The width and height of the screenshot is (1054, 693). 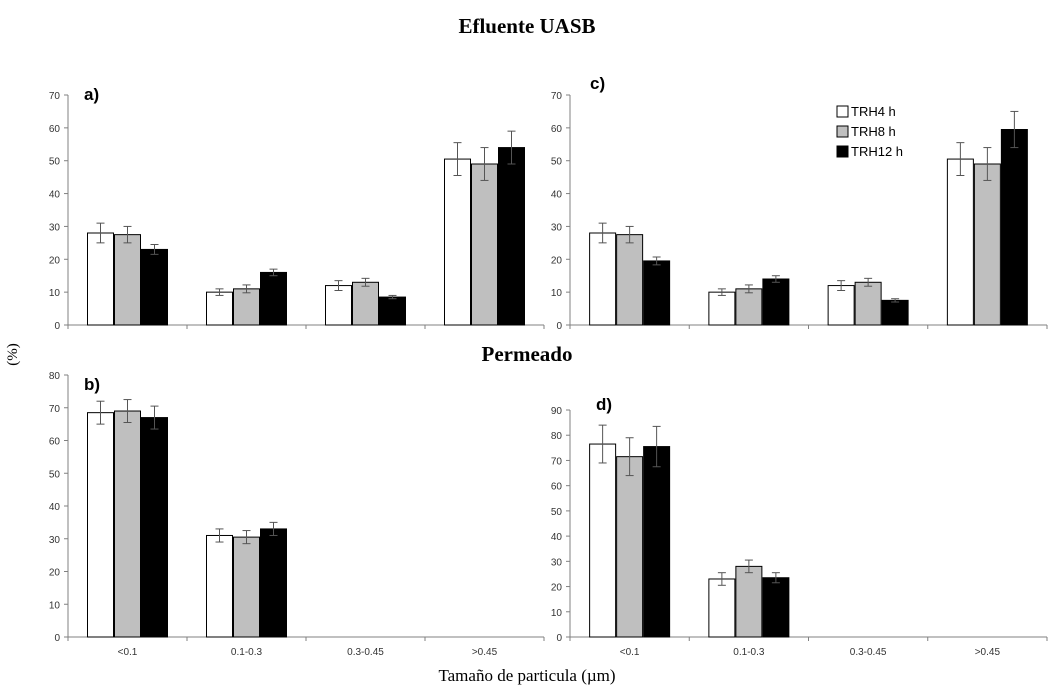 What do you see at coordinates (557, 96) in the screenshot?
I see `y-tick-label-c: 70` at bounding box center [557, 96].